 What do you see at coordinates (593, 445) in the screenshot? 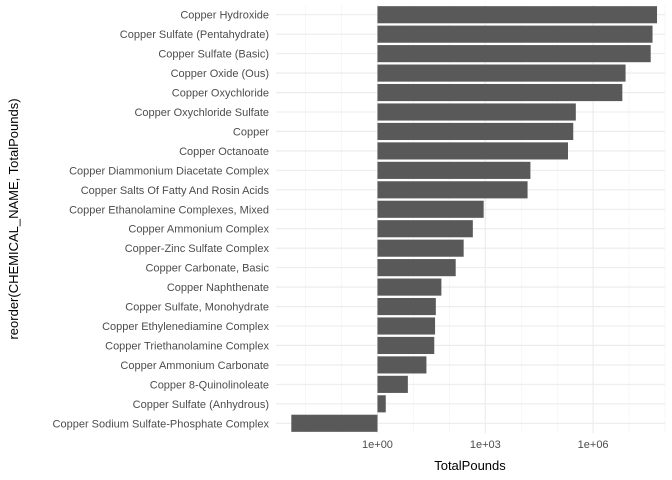
I see `x-tick-label: 1e+06` at bounding box center [593, 445].